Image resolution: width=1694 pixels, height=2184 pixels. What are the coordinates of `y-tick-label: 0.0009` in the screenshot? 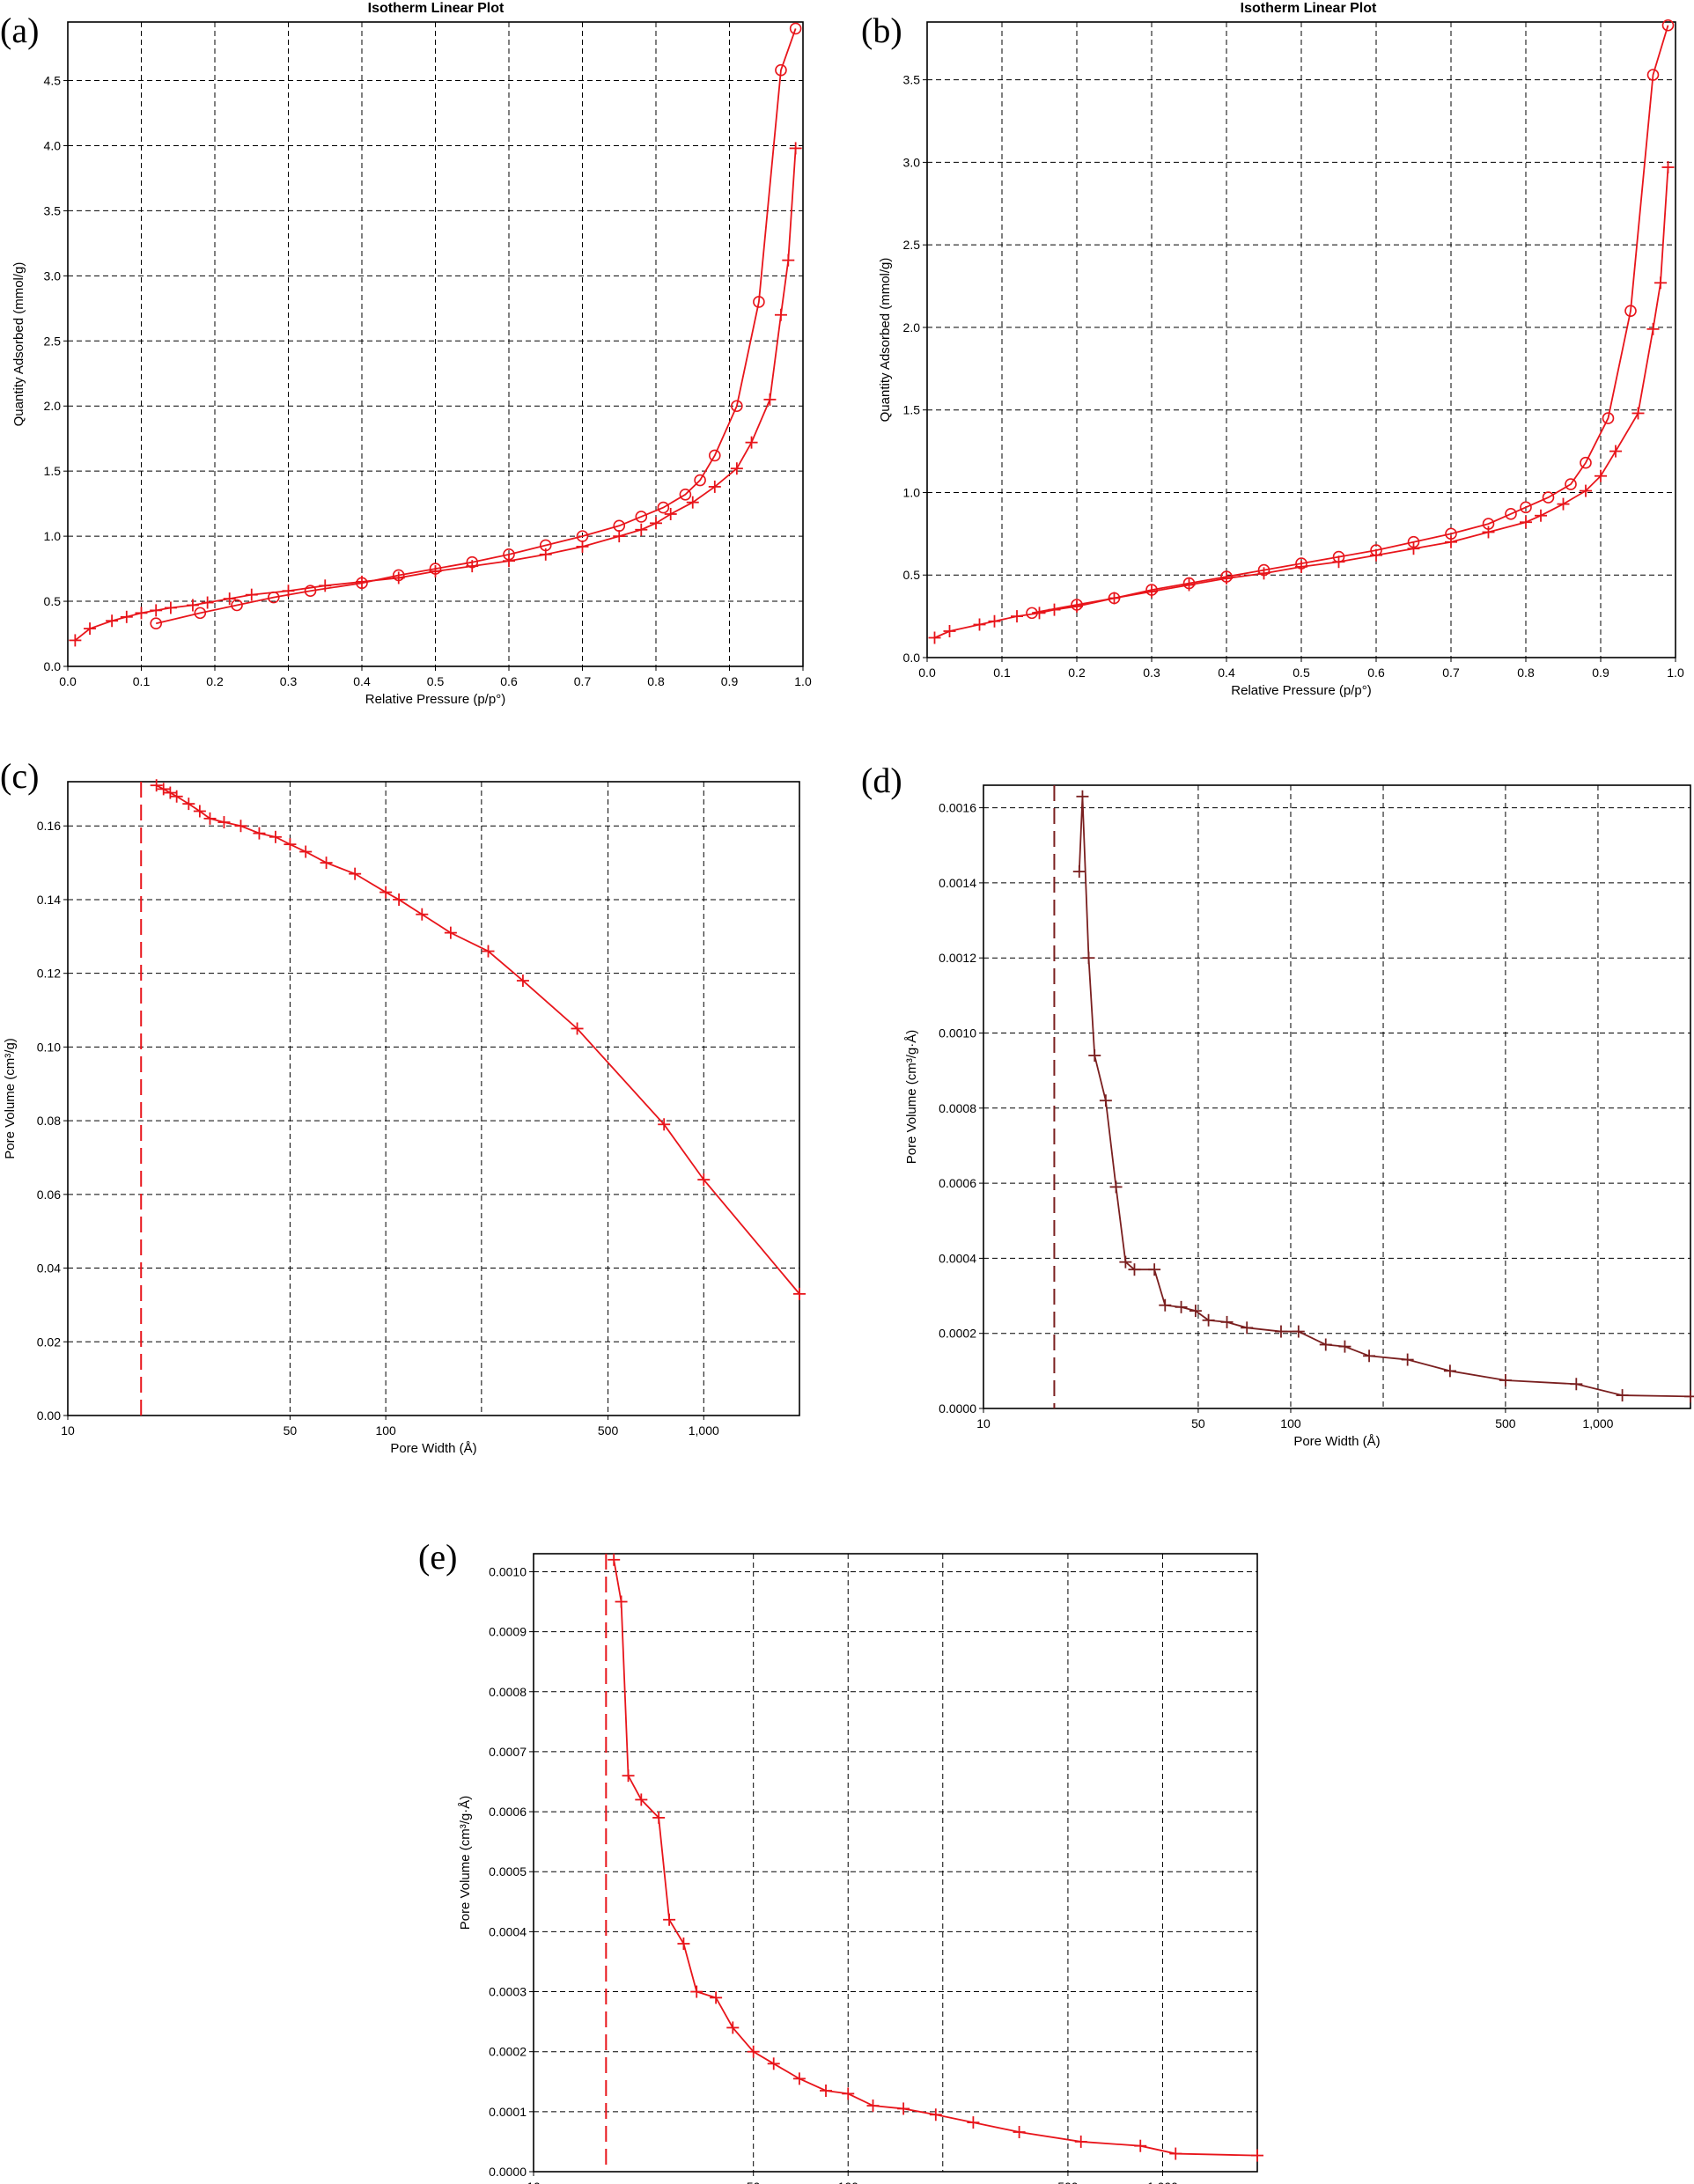 It's located at (508, 1632).